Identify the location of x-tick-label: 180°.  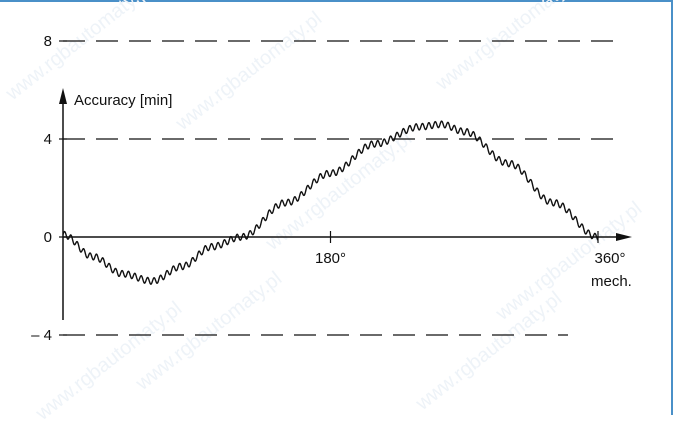
(330, 258).